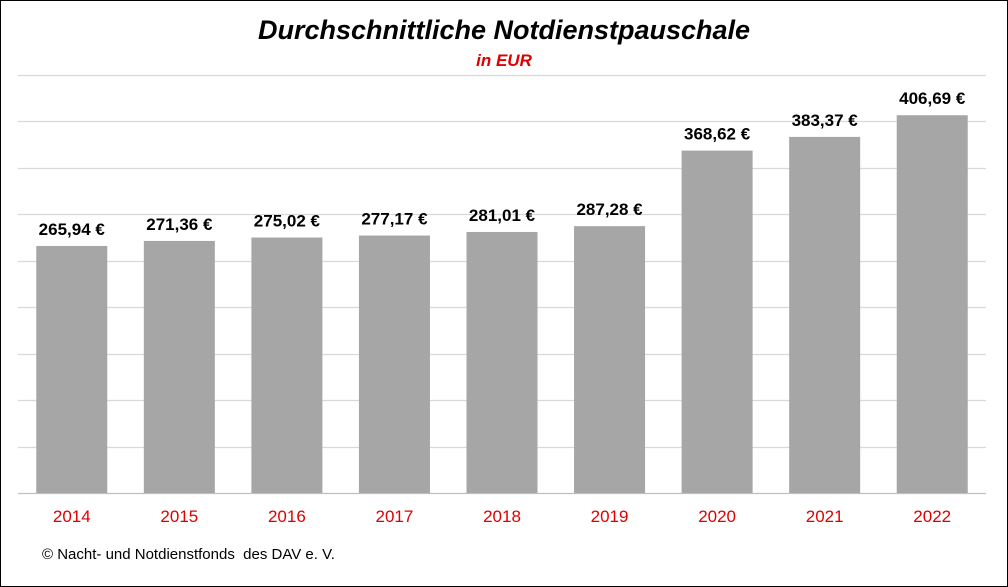 This screenshot has width=1008, height=587. Describe the element at coordinates (179, 516) in the screenshot. I see `category-label-2015: 2015` at that location.